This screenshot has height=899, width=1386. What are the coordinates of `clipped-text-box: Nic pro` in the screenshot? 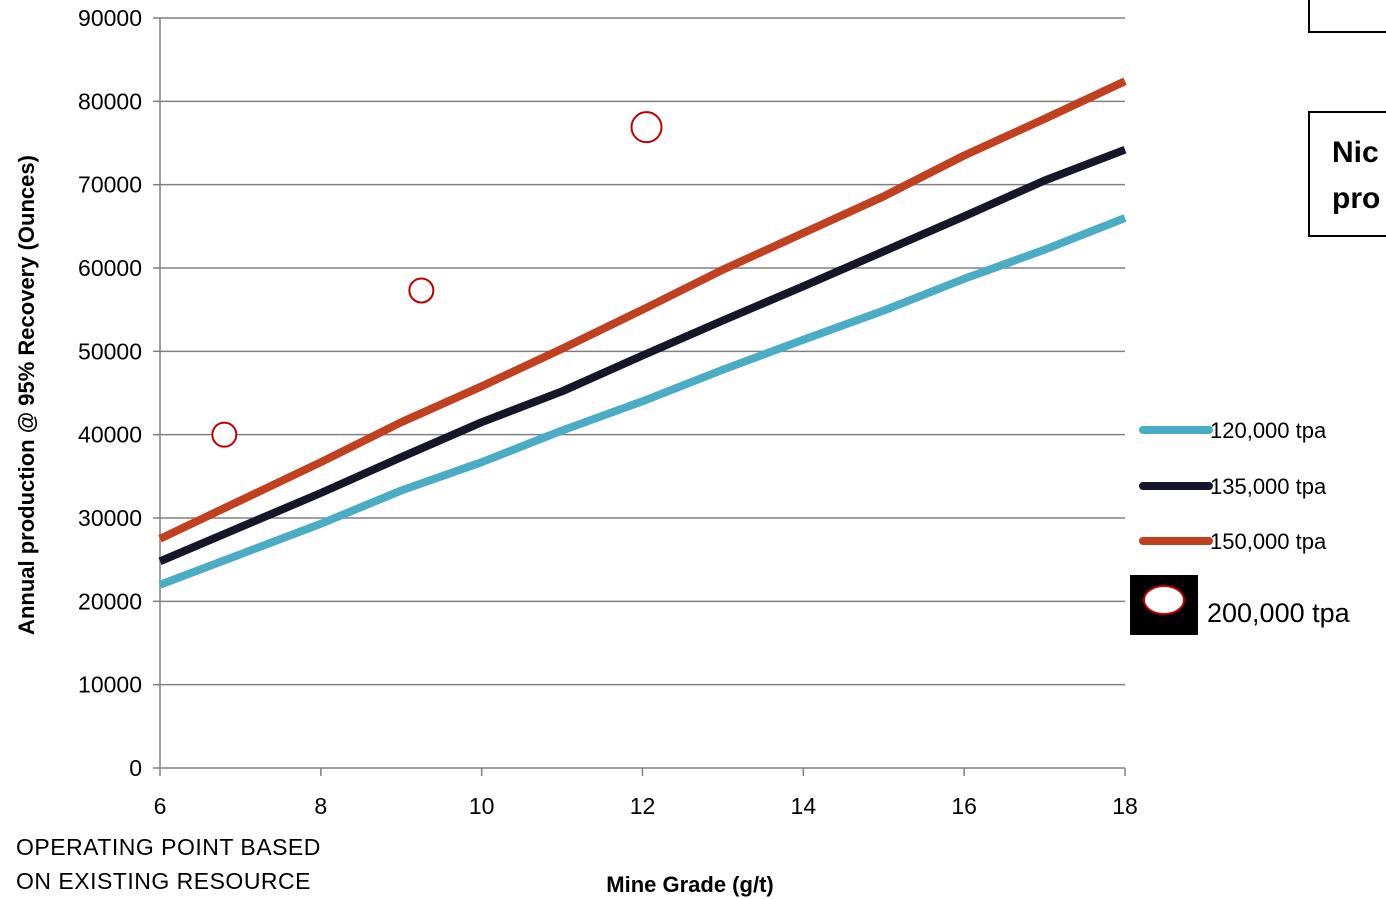 It's located at (1347, 174).